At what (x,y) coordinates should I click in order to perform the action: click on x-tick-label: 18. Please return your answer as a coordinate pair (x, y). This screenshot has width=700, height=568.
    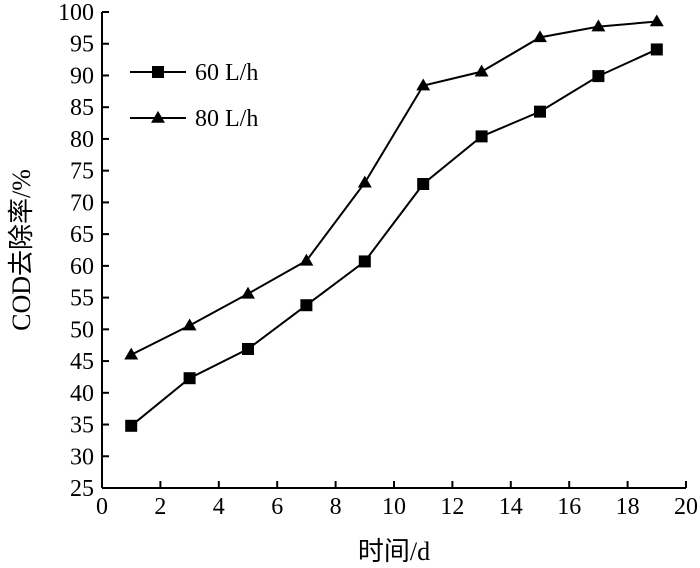
    Looking at the image, I should click on (628, 507).